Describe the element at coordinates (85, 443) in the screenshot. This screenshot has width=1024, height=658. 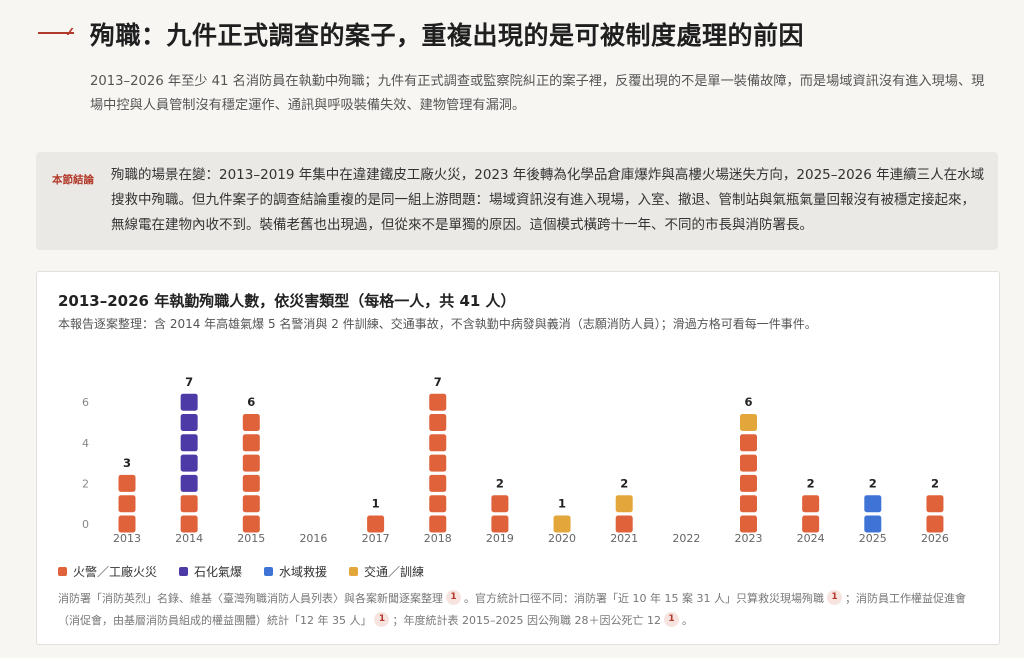
I see `y-tick-label: 4` at that location.